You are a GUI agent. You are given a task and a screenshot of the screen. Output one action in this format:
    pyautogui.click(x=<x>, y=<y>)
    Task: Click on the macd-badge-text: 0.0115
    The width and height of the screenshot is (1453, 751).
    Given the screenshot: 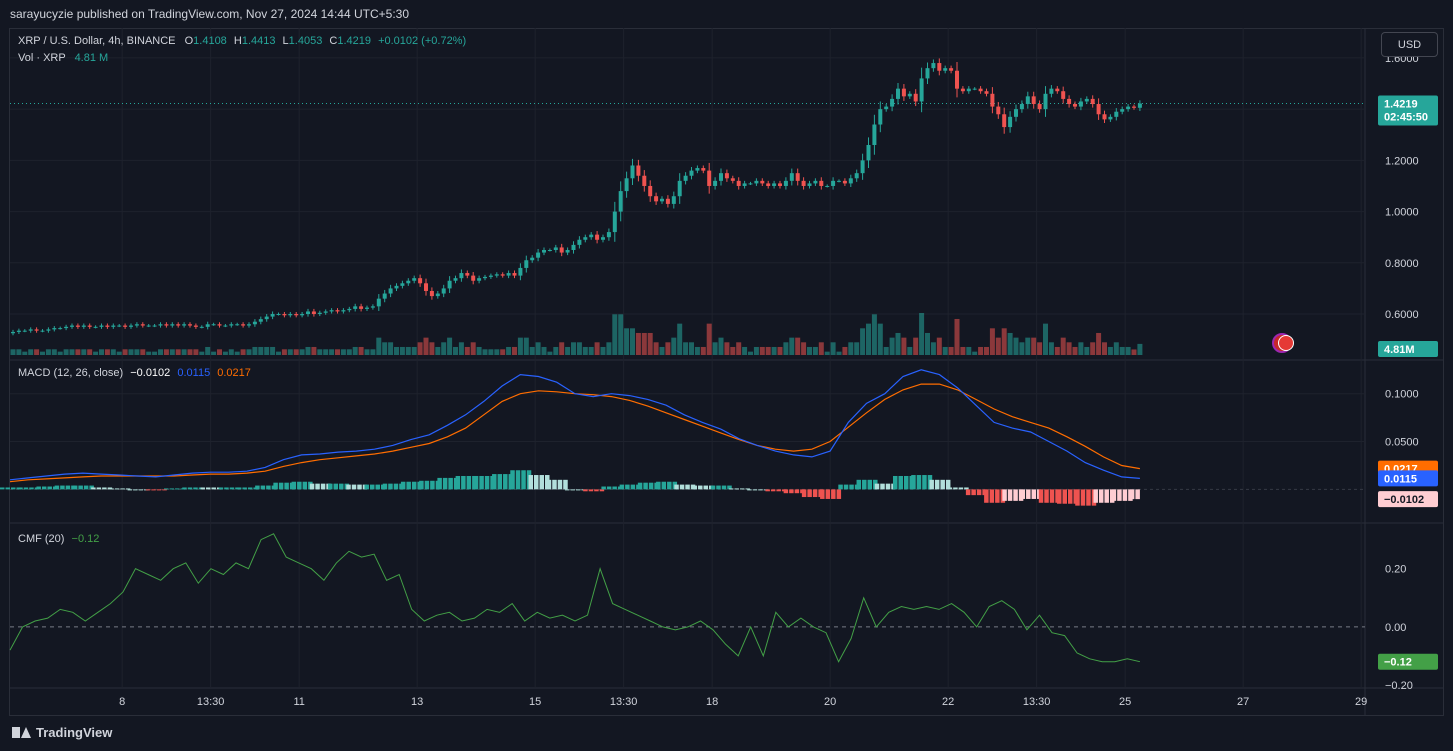 What is the action you would take?
    pyautogui.click(x=1400, y=479)
    